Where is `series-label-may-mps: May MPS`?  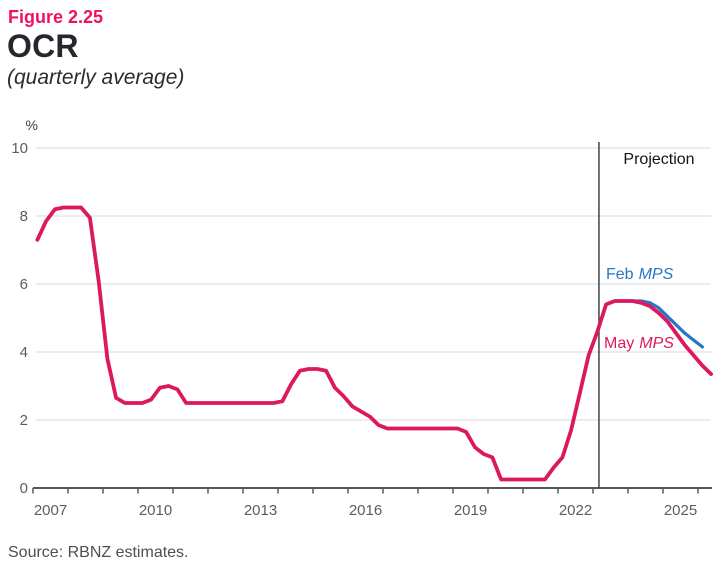 series-label-may-mps: May MPS is located at coordinates (639, 343).